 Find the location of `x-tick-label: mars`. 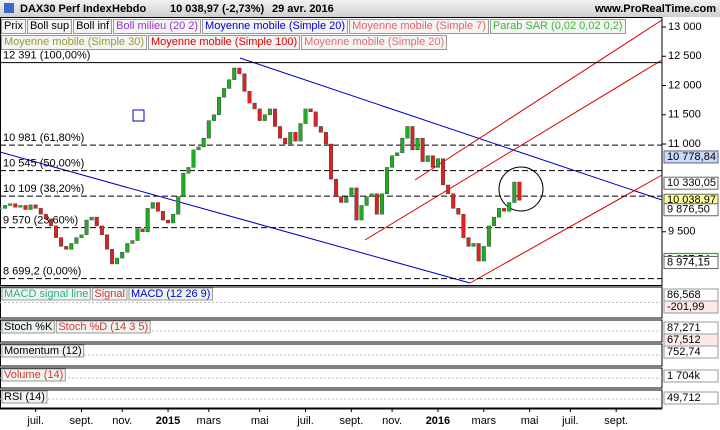

x-tick-label: mars is located at coordinates (209, 421).